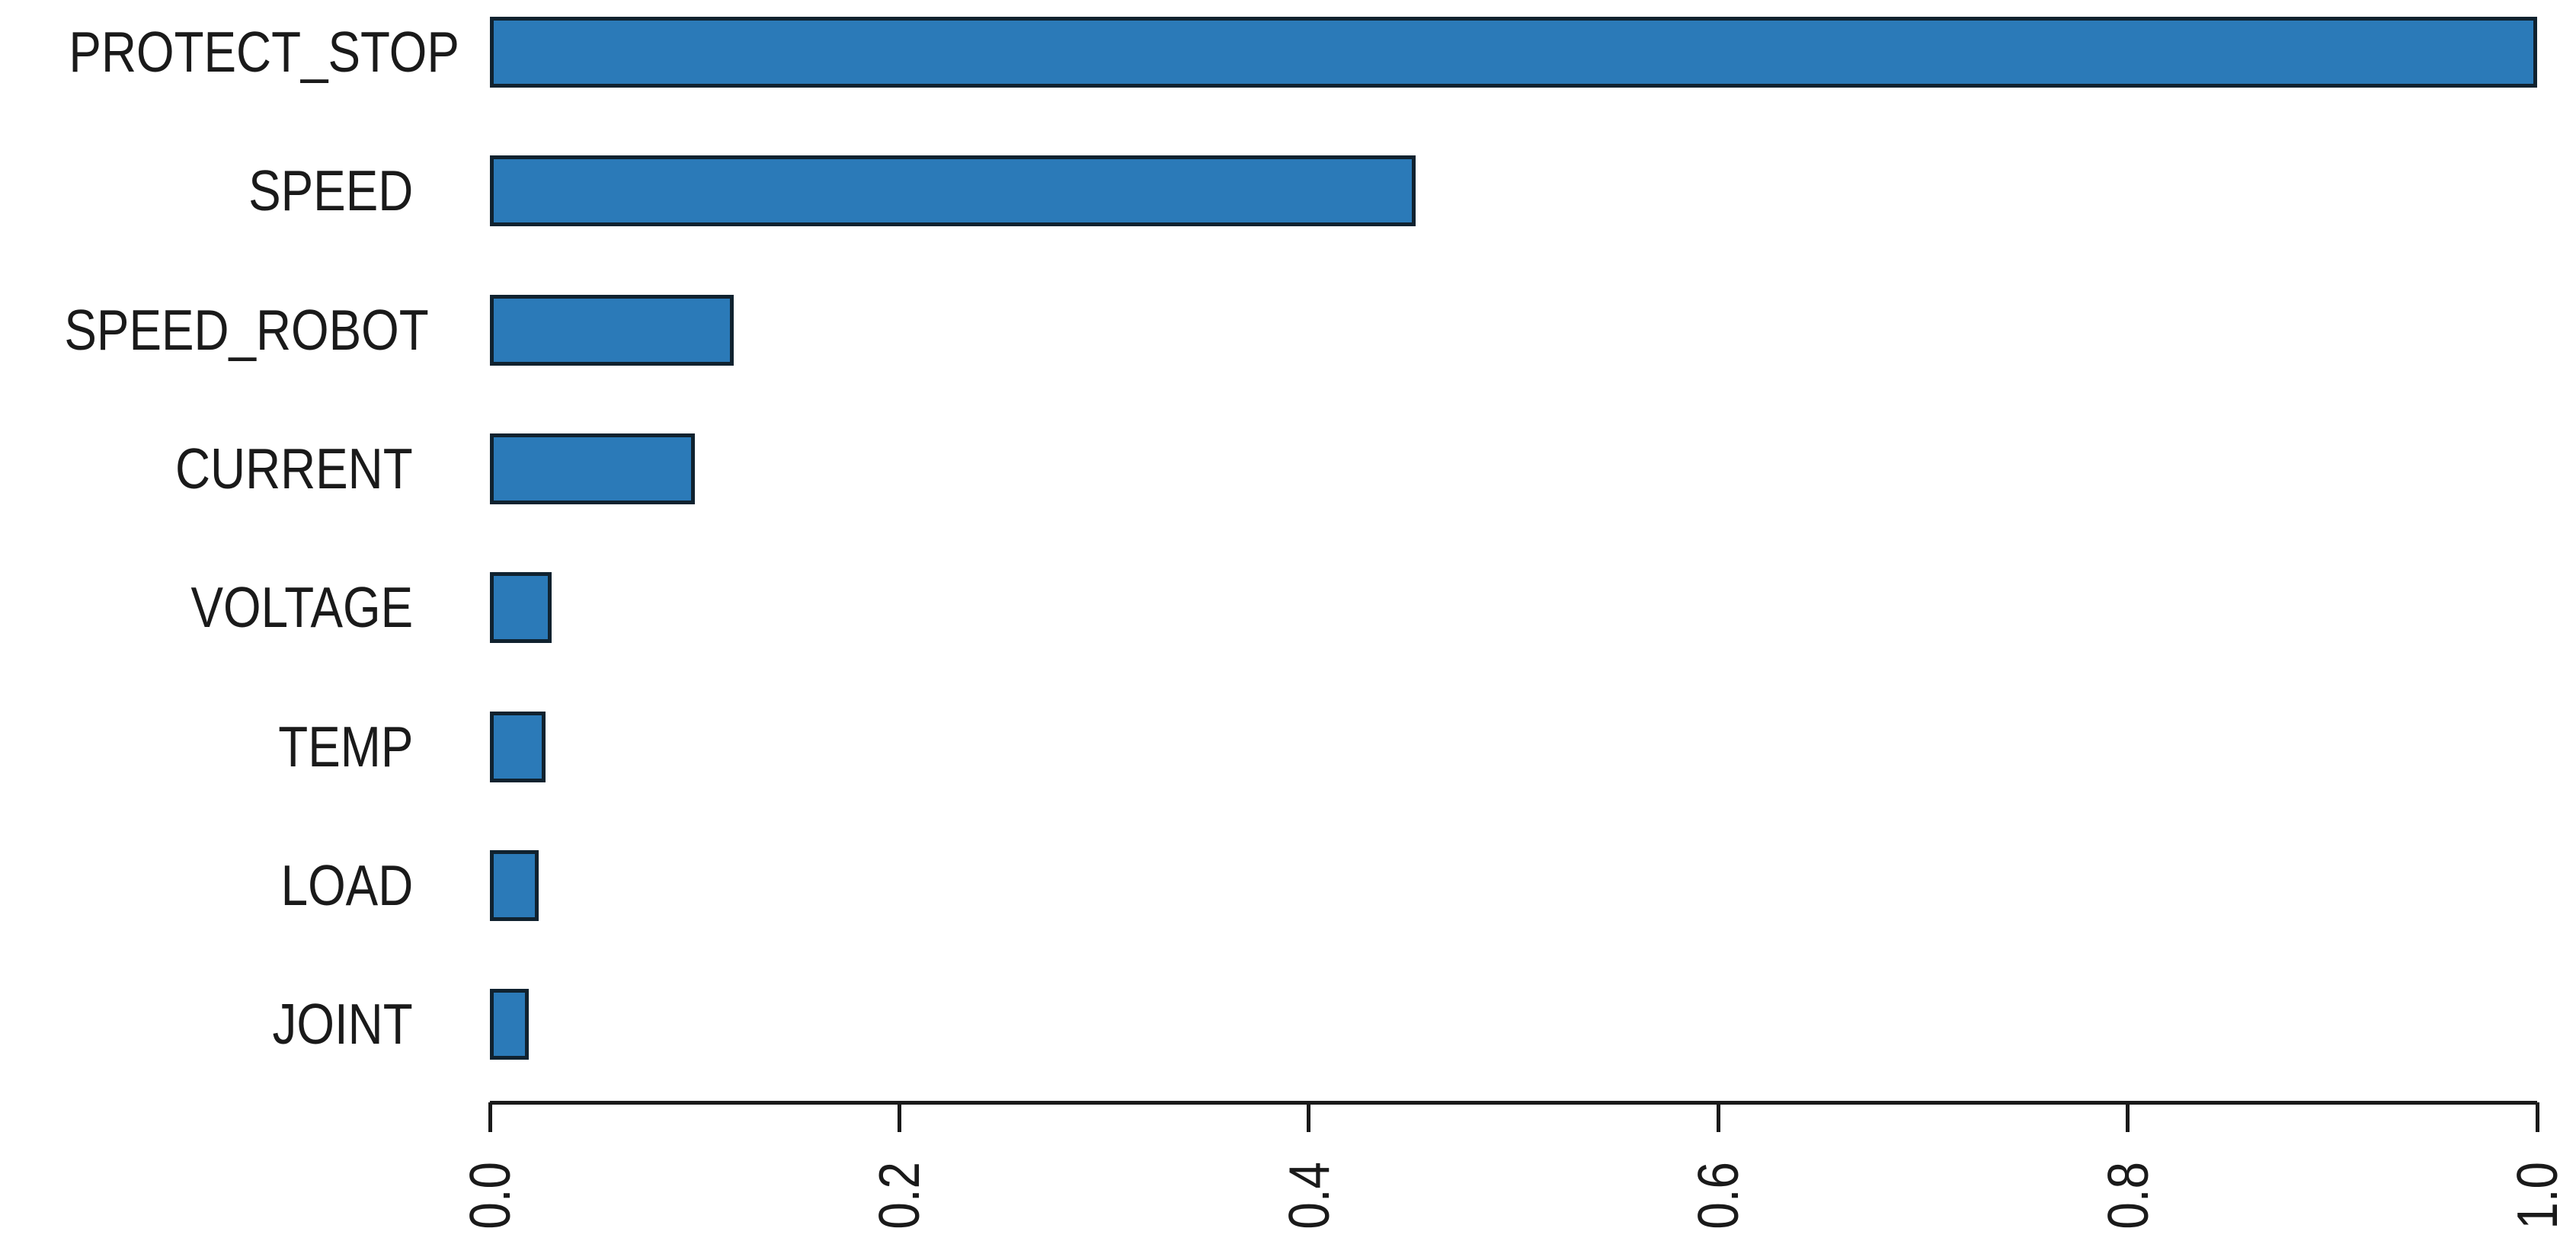  Describe the element at coordinates (264, 52) in the screenshot. I see `category-label-protect_stop-text: PROTECT_STOP` at that location.